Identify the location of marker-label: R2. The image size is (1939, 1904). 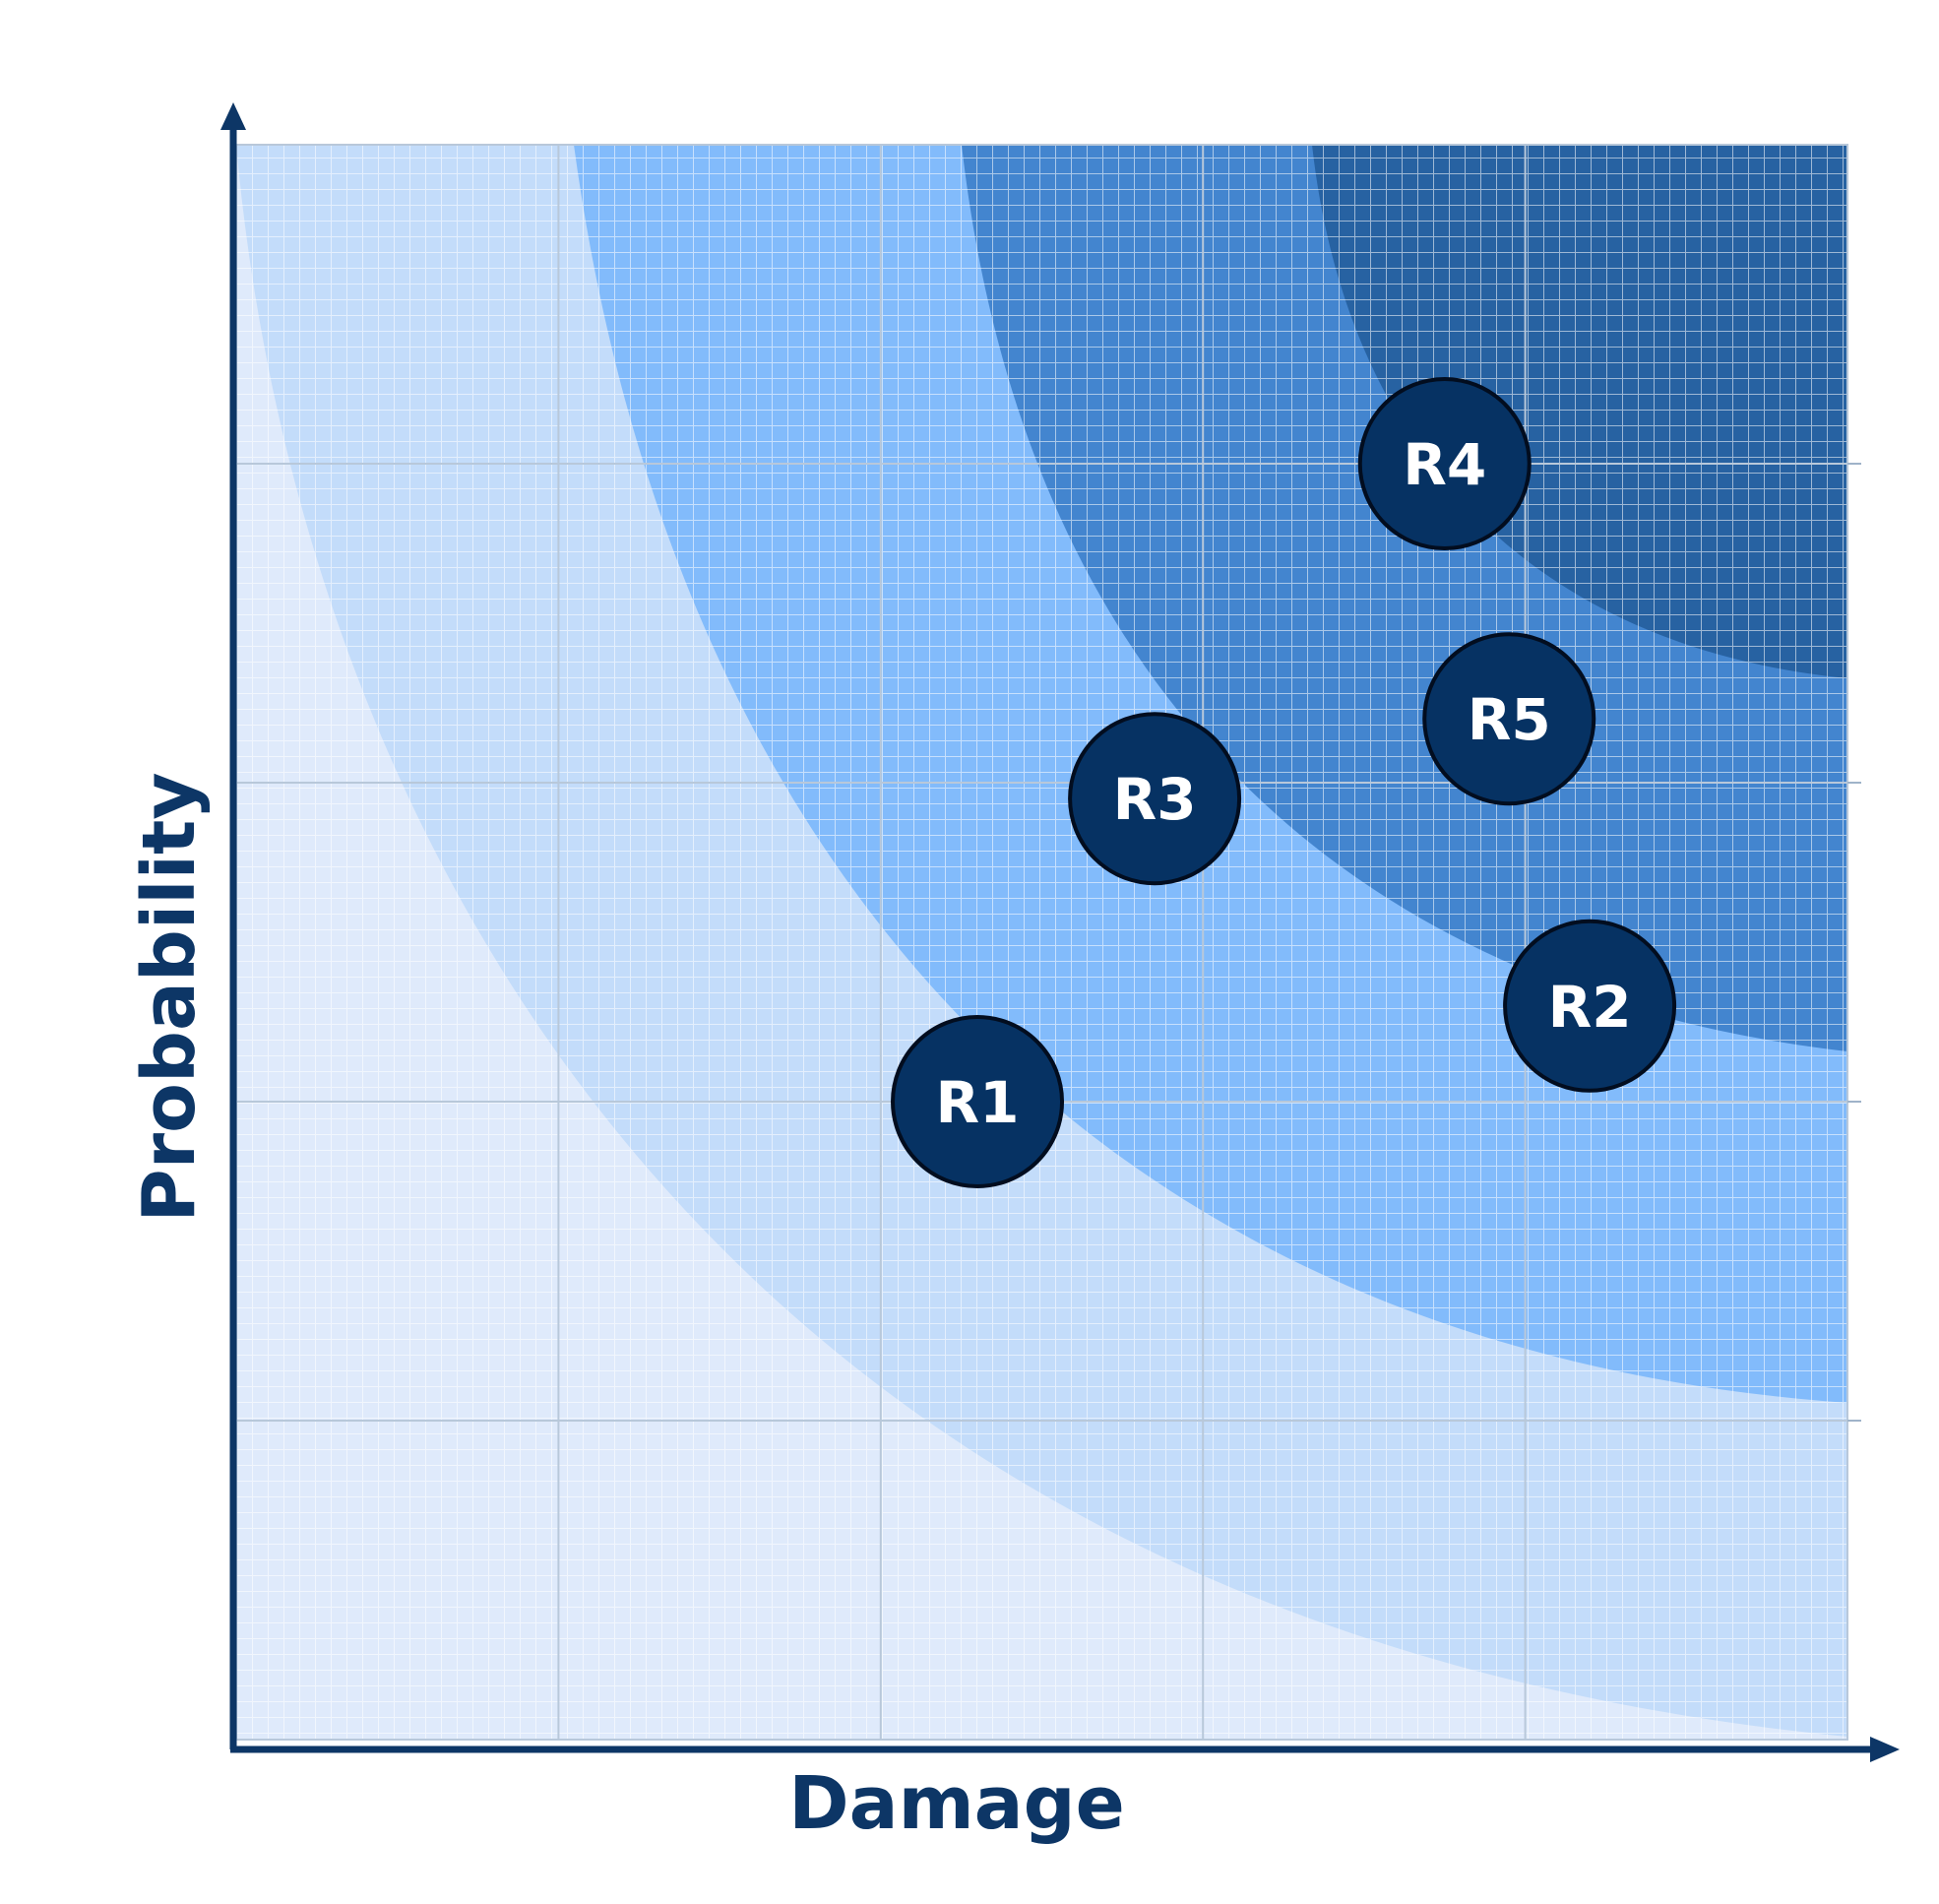
(1590, 1007).